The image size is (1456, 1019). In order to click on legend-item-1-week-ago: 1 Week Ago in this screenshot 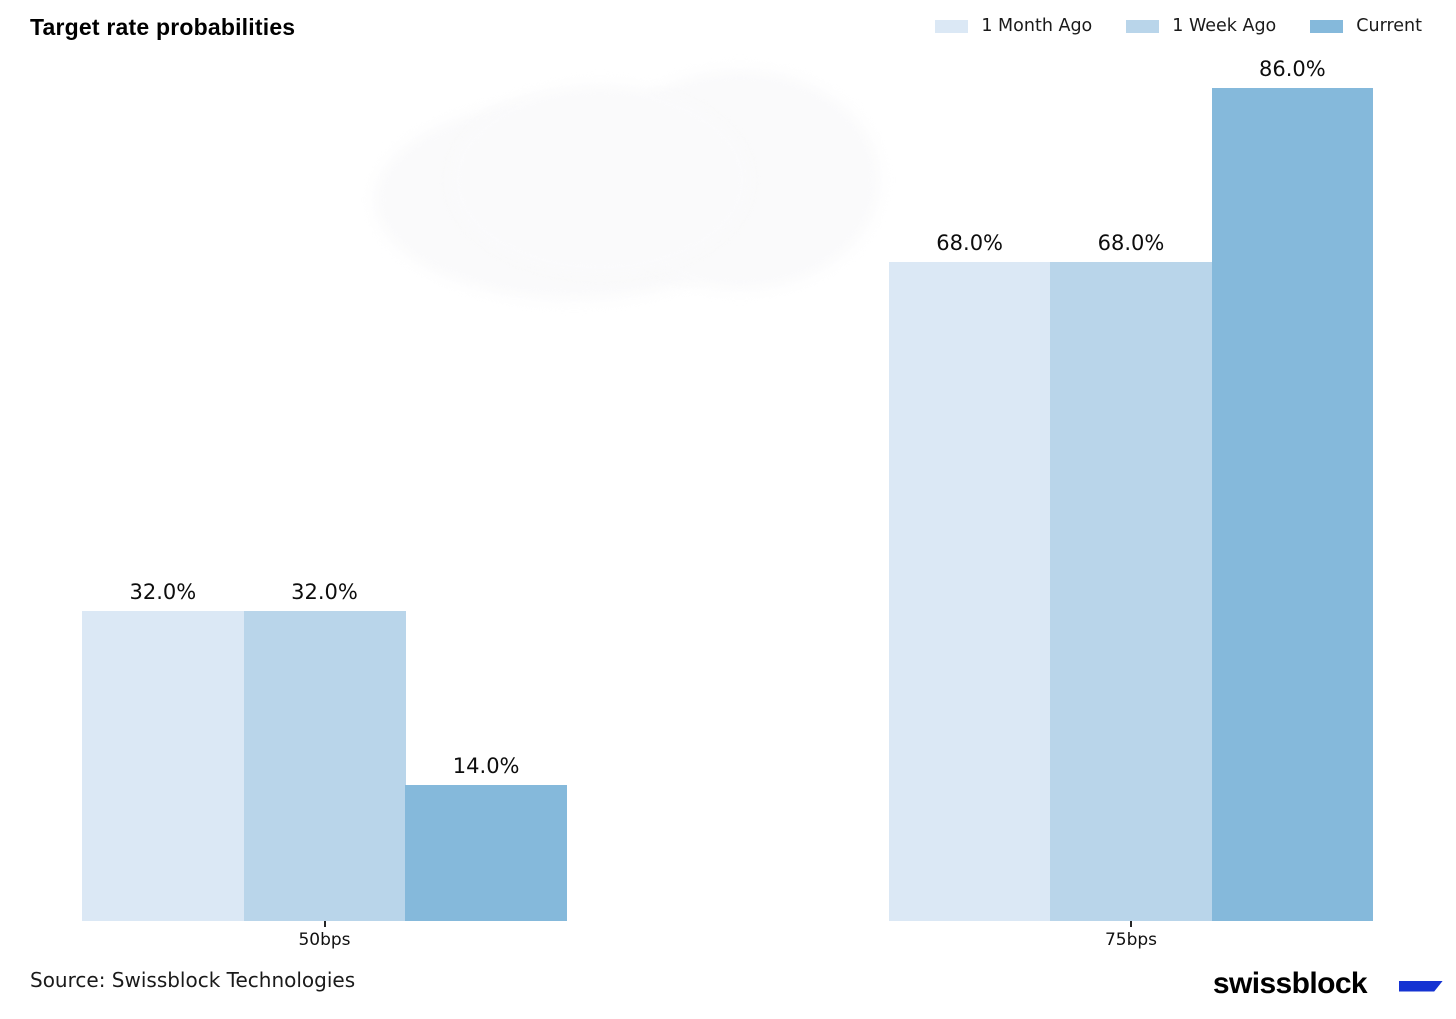, I will do `click(1201, 26)`.